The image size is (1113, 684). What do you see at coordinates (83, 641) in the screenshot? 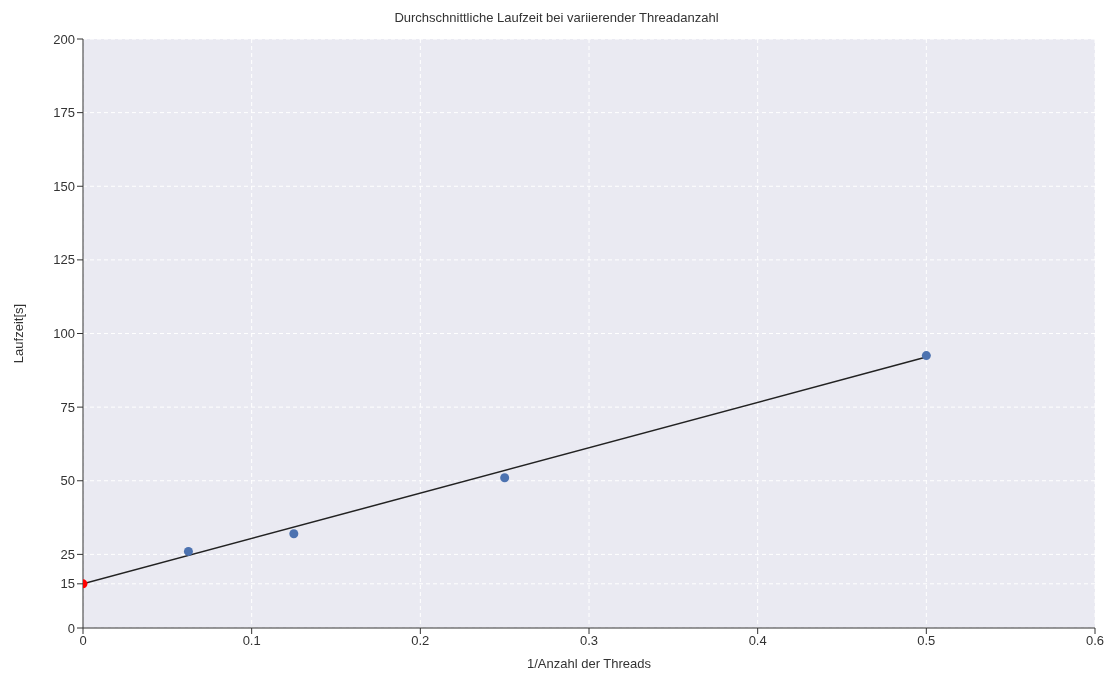
I see `x-tick-label: 0` at bounding box center [83, 641].